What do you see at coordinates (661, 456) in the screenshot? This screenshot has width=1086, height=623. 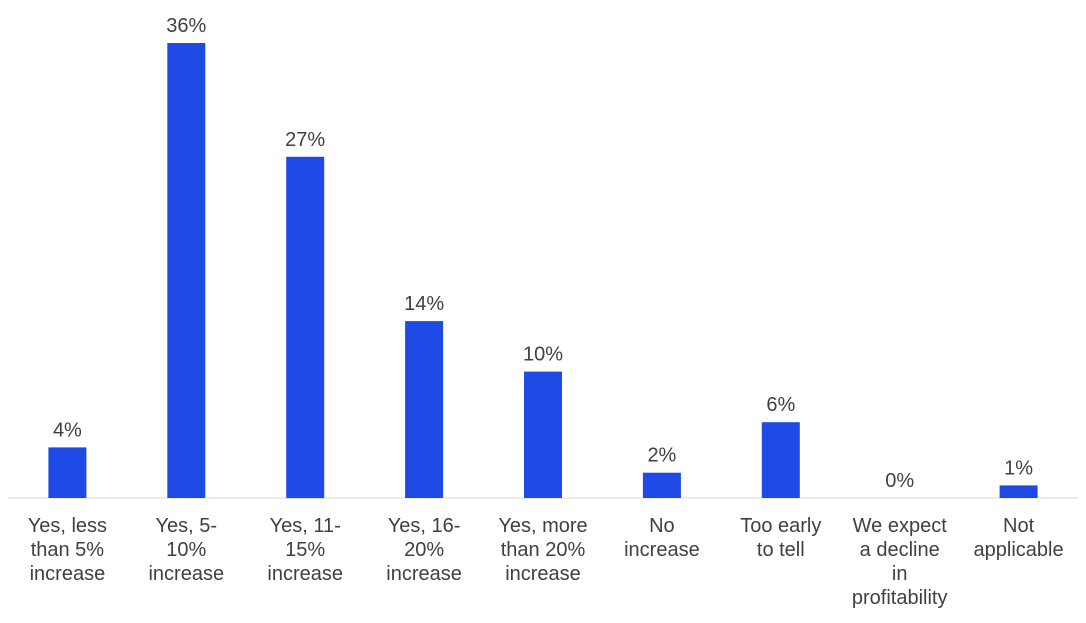 I see `data-label: 2%` at bounding box center [661, 456].